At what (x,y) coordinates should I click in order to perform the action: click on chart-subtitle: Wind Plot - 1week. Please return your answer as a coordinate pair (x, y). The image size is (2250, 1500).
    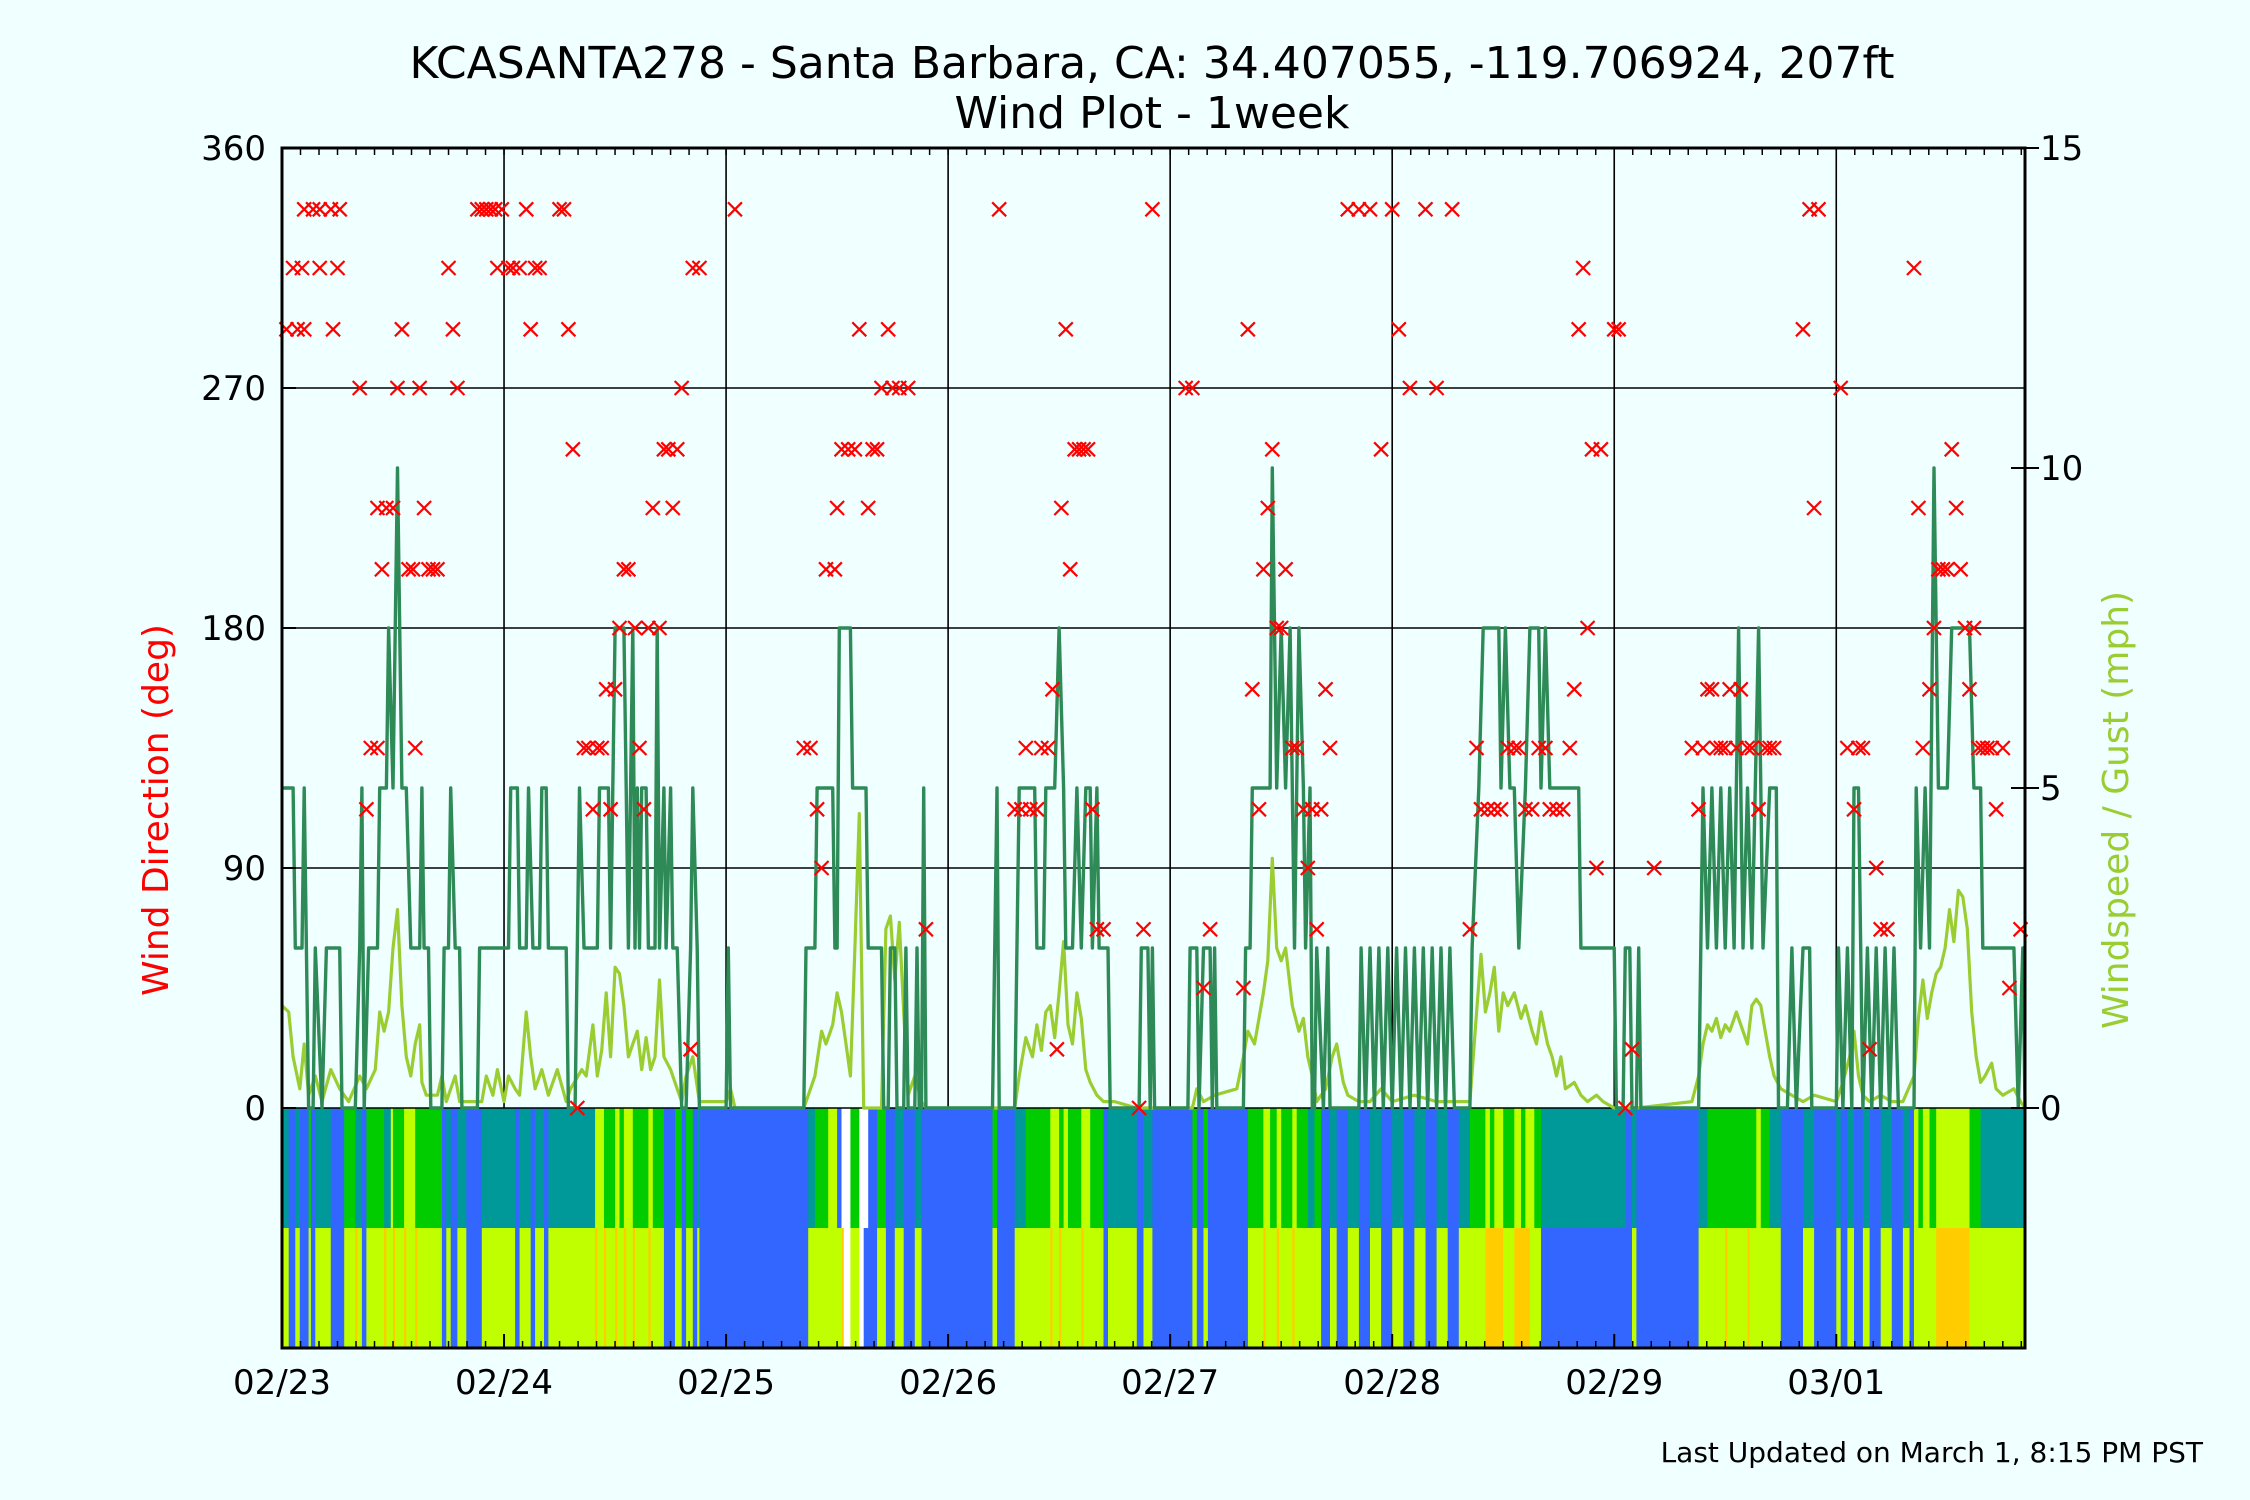
    Looking at the image, I should click on (1152, 113).